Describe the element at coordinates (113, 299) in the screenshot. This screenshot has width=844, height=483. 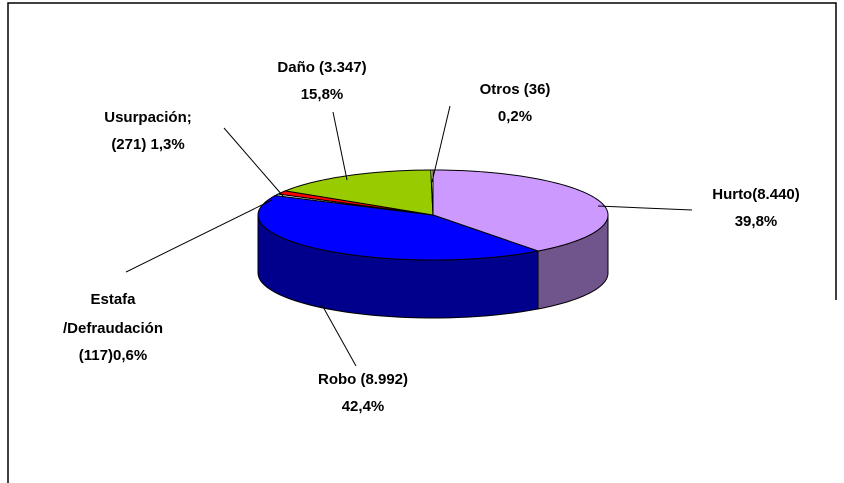
I see `slice-label-line: Estafa` at that location.